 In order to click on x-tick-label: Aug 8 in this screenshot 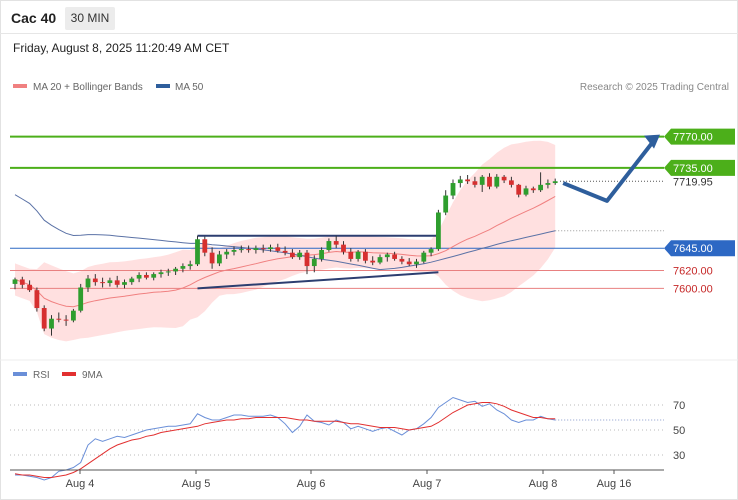, I will do `click(543, 484)`.